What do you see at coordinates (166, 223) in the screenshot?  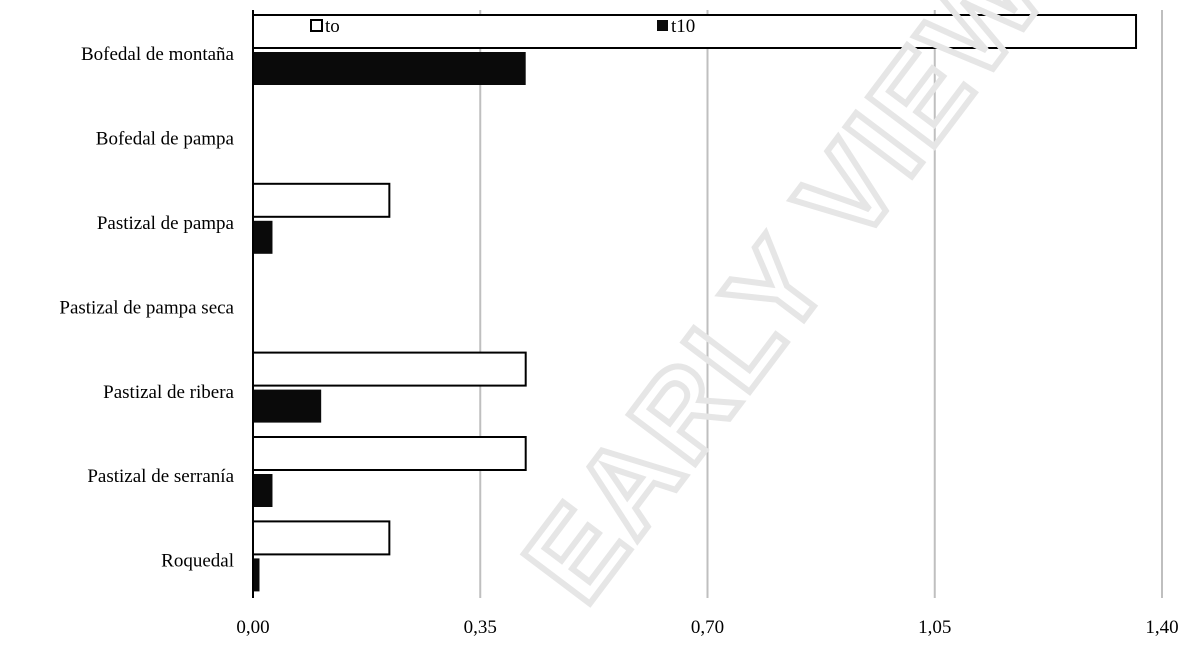 I see `category-label: Pastizal de pampa` at bounding box center [166, 223].